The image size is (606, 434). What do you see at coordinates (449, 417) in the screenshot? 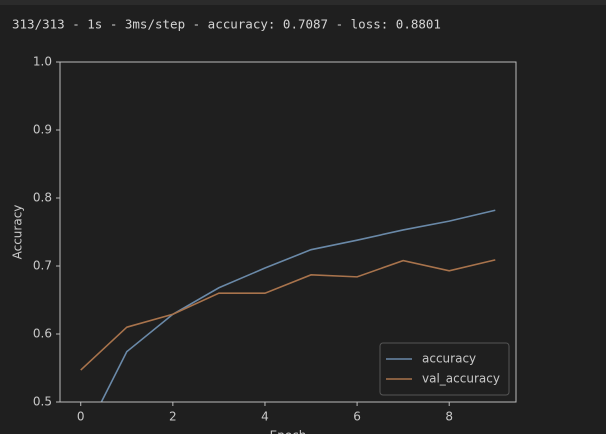
I see `x-tick-label: 8` at bounding box center [449, 417].